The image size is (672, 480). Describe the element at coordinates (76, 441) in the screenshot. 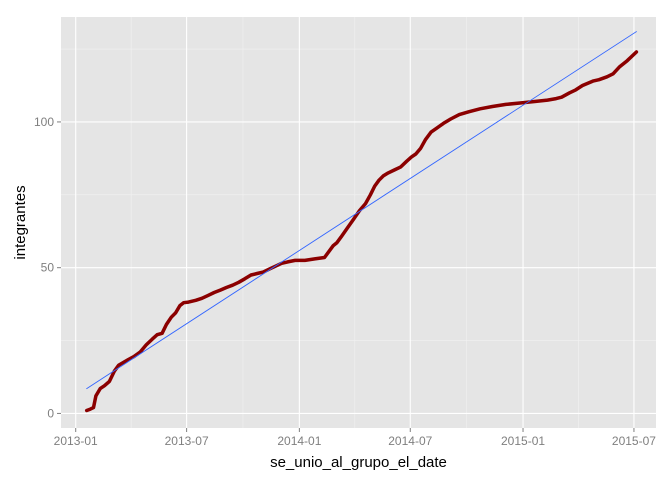

I see `x-tick-label: 2013-01` at that location.